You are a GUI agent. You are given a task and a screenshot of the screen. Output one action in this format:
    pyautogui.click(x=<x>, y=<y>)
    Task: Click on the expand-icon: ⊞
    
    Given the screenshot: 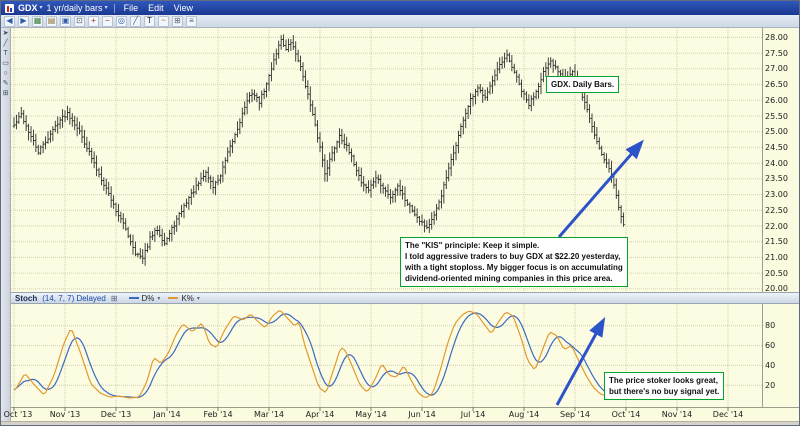 What is the action you would take?
    pyautogui.click(x=114, y=298)
    